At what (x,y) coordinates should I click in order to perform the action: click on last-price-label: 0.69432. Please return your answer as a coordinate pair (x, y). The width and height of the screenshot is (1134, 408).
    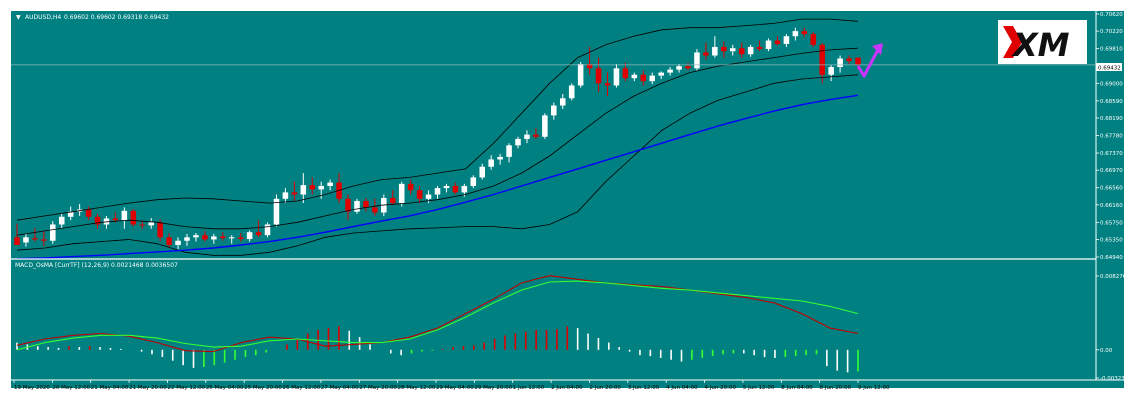
    Looking at the image, I should click on (1109, 69).